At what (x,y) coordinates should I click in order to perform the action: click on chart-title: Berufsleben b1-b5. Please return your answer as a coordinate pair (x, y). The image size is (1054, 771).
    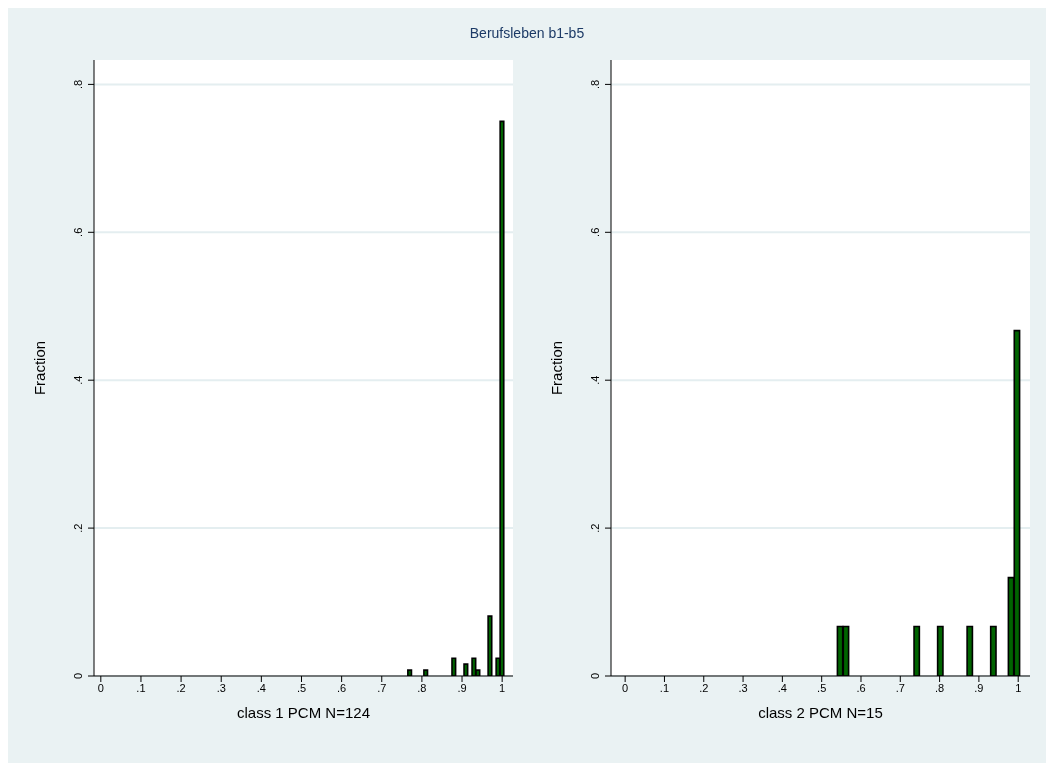
    Looking at the image, I should click on (527, 33).